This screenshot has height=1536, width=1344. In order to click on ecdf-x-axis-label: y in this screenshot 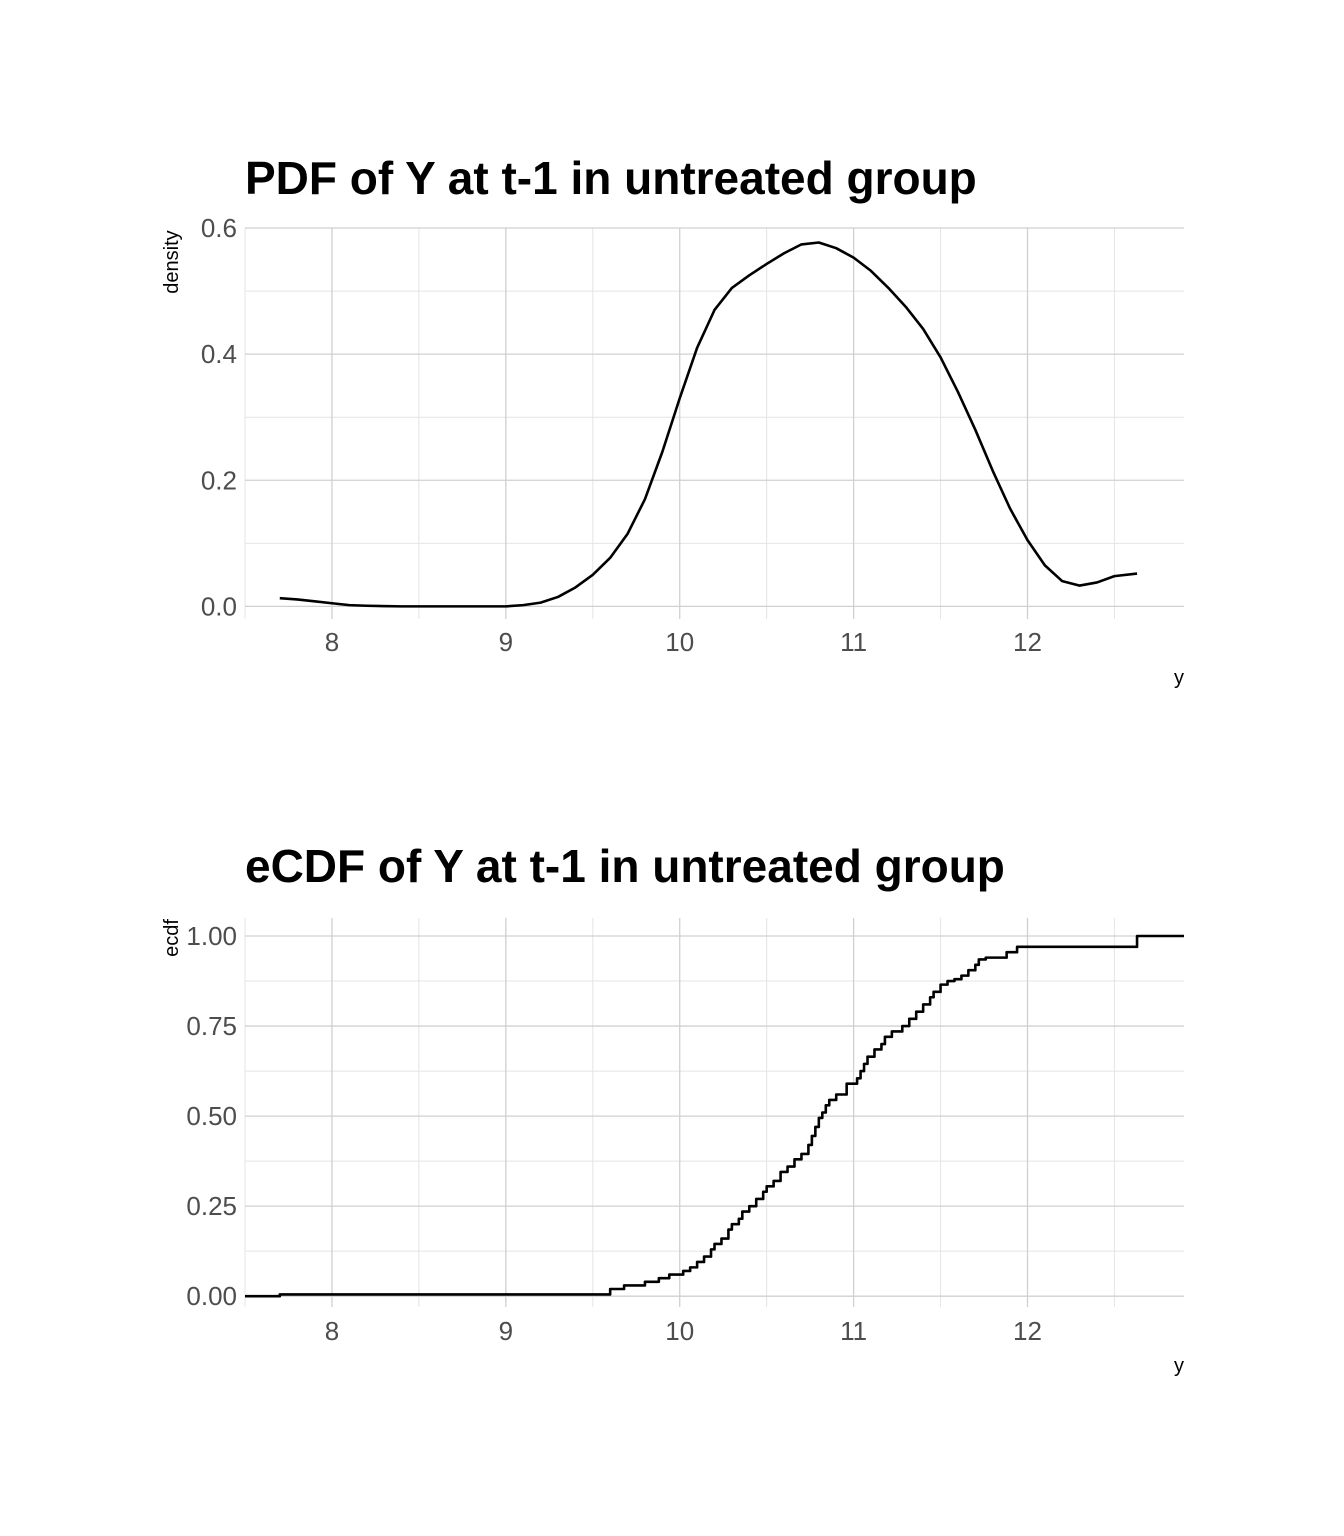, I will do `click(1179, 1366)`.